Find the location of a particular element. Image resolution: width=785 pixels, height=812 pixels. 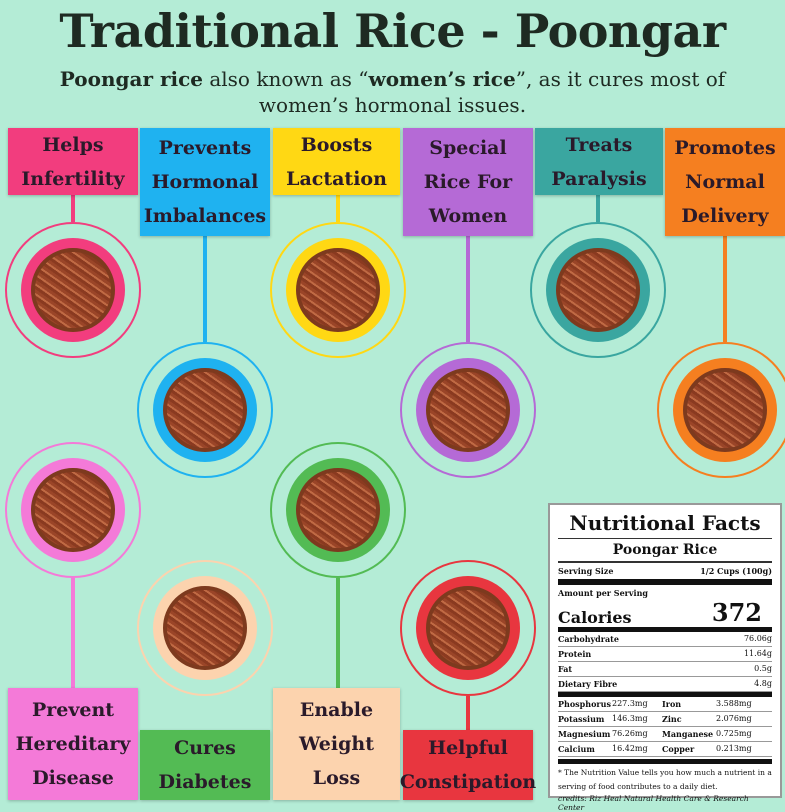

mineral-name: Calcium is located at coordinates (585, 749).